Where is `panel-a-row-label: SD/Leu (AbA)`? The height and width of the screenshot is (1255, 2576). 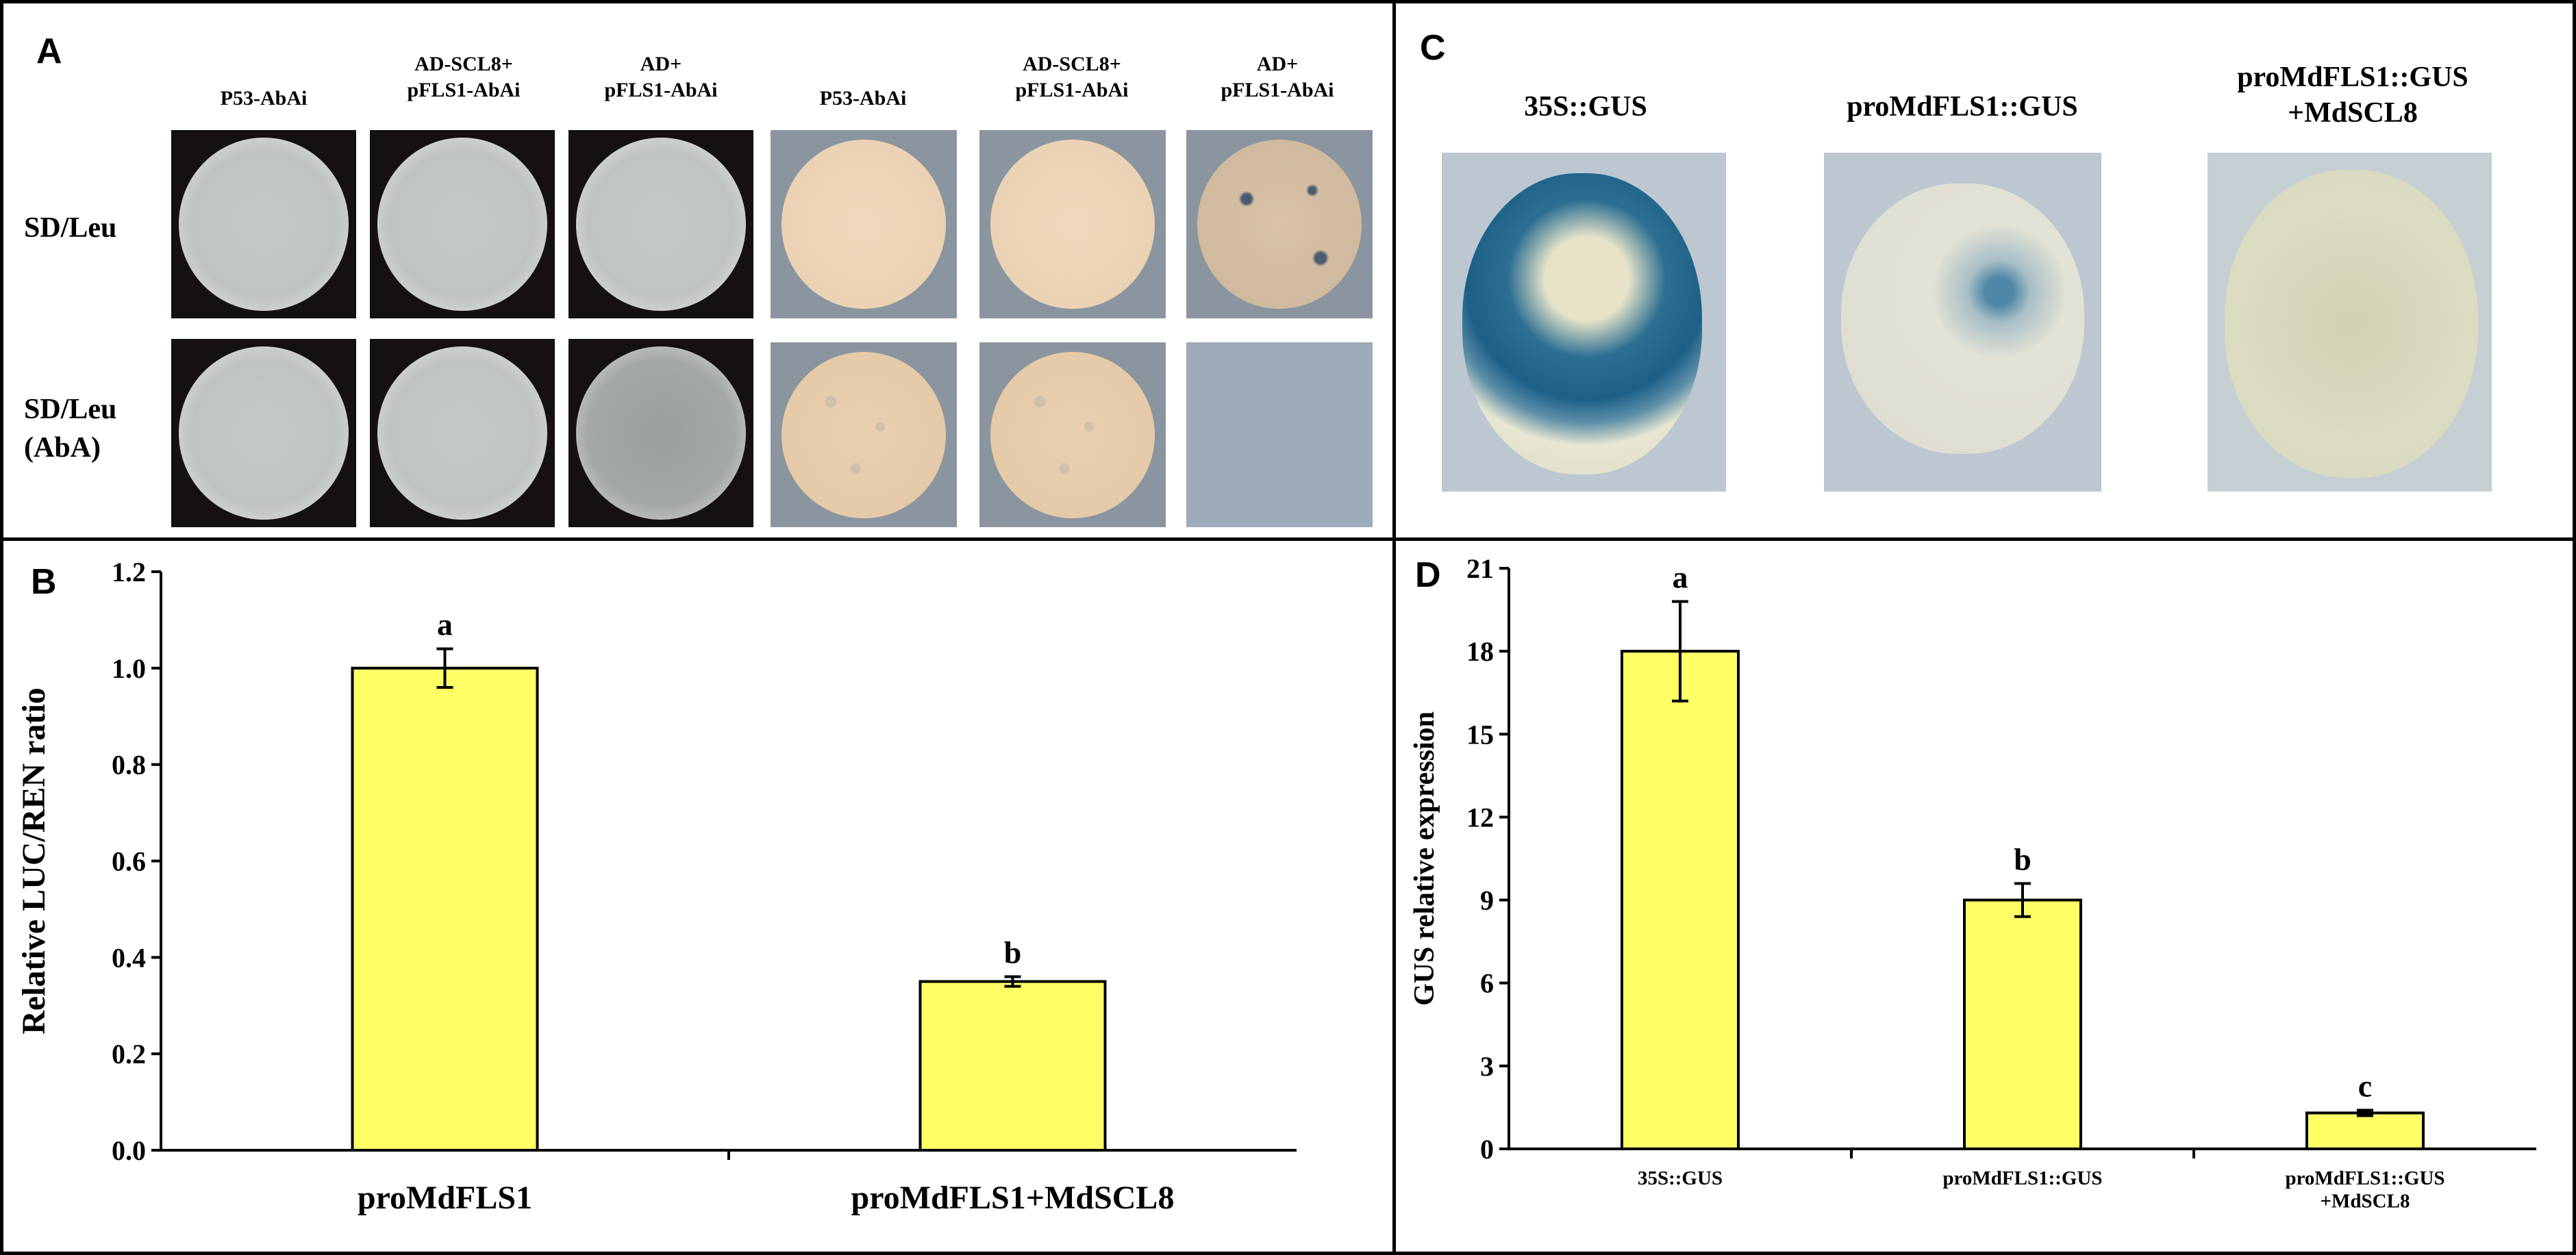
panel-a-row-label: SD/Leu (AbA) is located at coordinates (70, 429).